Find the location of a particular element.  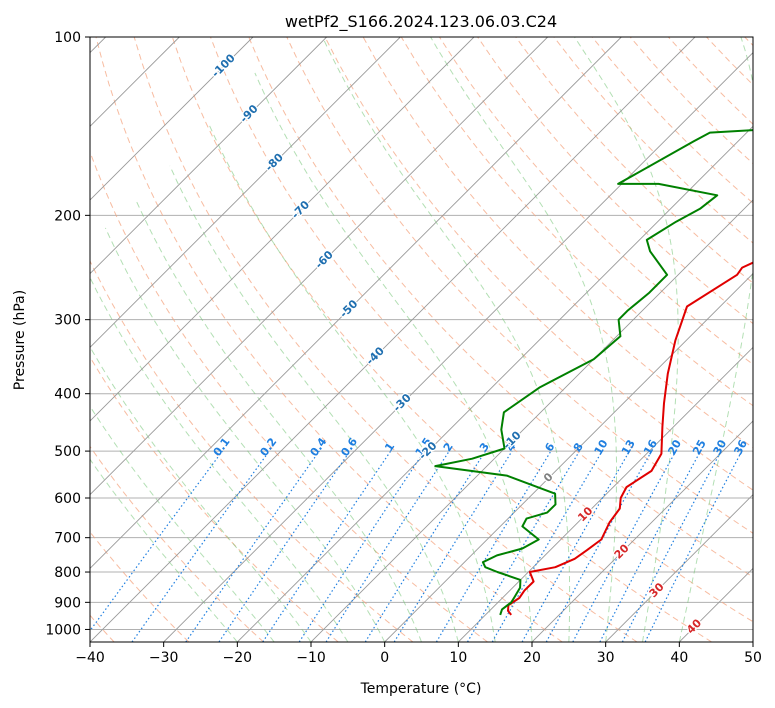

mixing-ratio-label: 36 is located at coordinates (740, 447).